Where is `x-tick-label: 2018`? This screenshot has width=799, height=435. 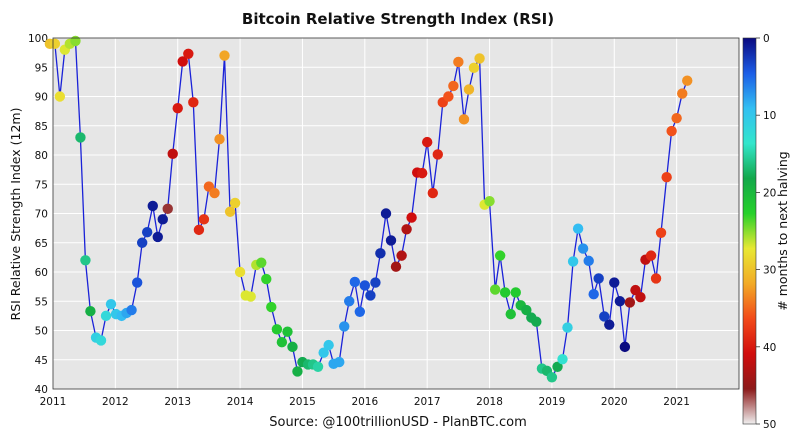 x-tick-label: 2018 is located at coordinates (489, 402).